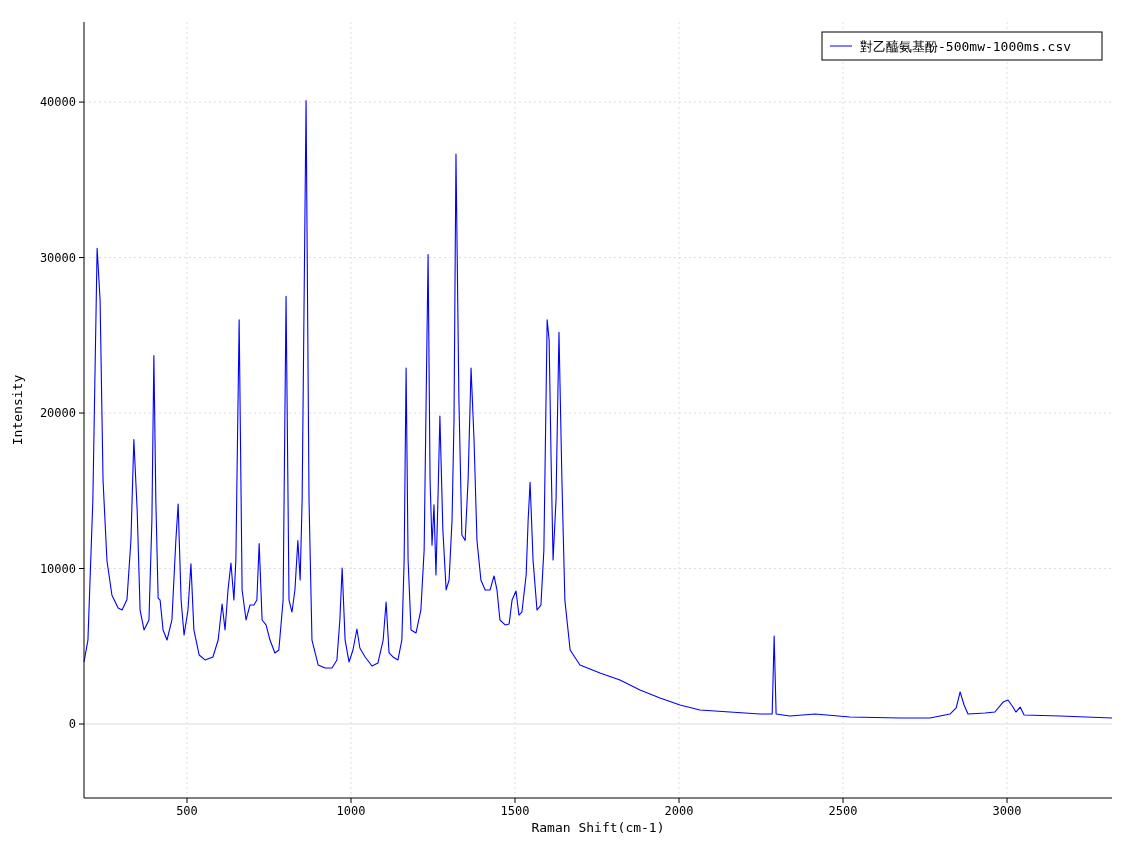 The height and width of the screenshot is (844, 1129). I want to click on x-axis-title: Raman Shift(cm-1), so click(598, 827).